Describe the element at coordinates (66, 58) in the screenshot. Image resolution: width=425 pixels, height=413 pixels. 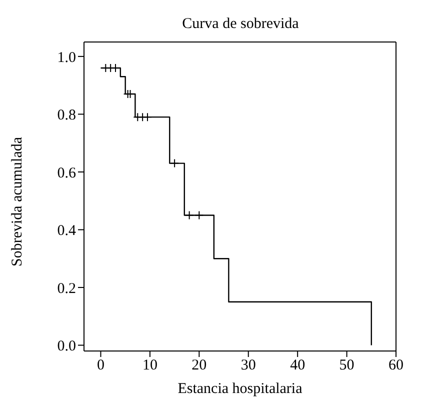
I see `y-tick-label: 1.0` at that location.